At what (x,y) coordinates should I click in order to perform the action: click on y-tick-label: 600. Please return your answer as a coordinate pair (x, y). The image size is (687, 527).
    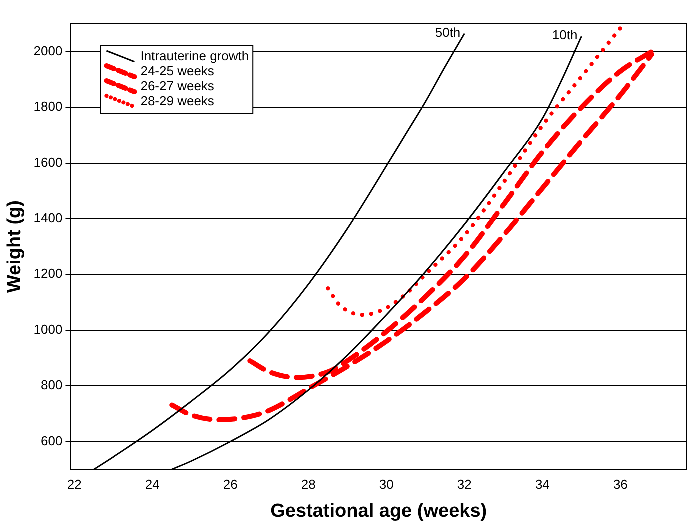
    Looking at the image, I should click on (52, 440).